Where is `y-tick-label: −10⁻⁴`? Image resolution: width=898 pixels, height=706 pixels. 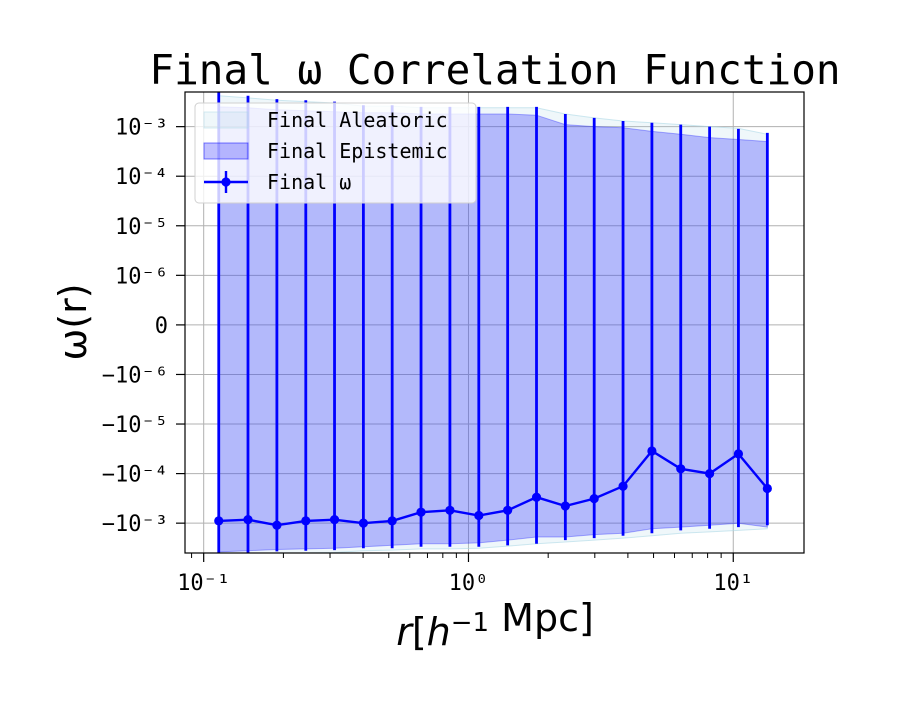
y-tick-label: −10⁻⁴ is located at coordinates (135, 475).